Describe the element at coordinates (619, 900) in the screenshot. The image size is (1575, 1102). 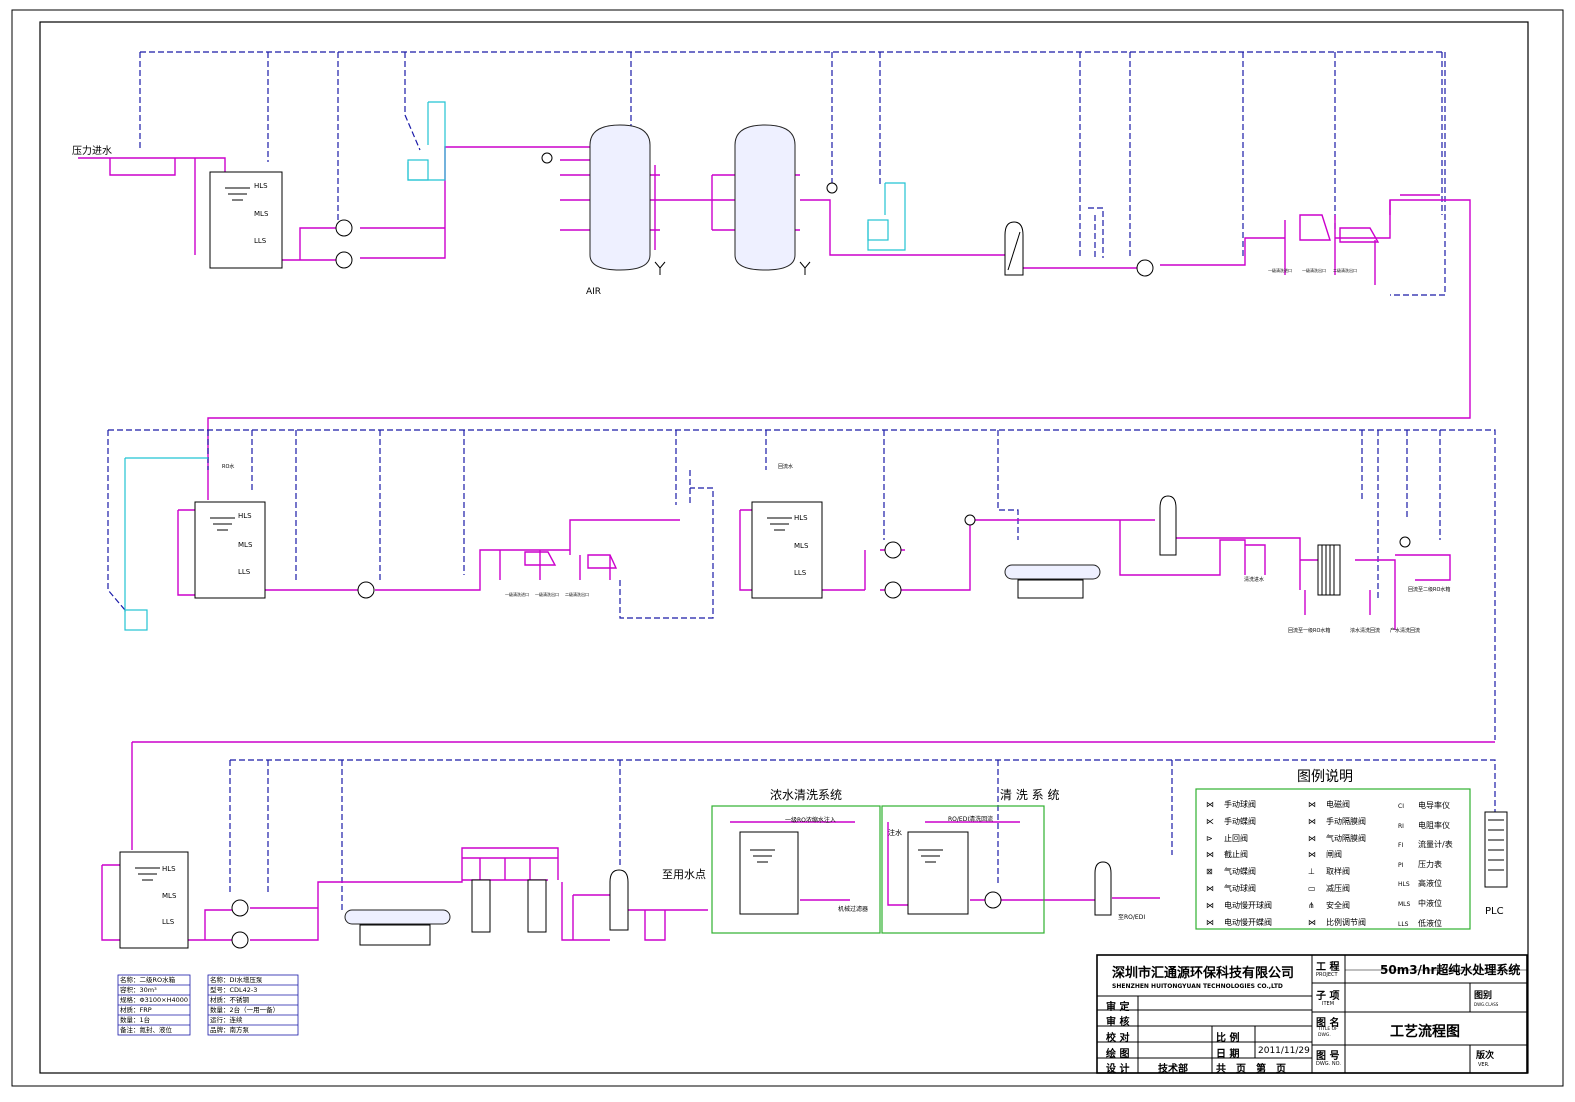
I see `final-filter` at that location.